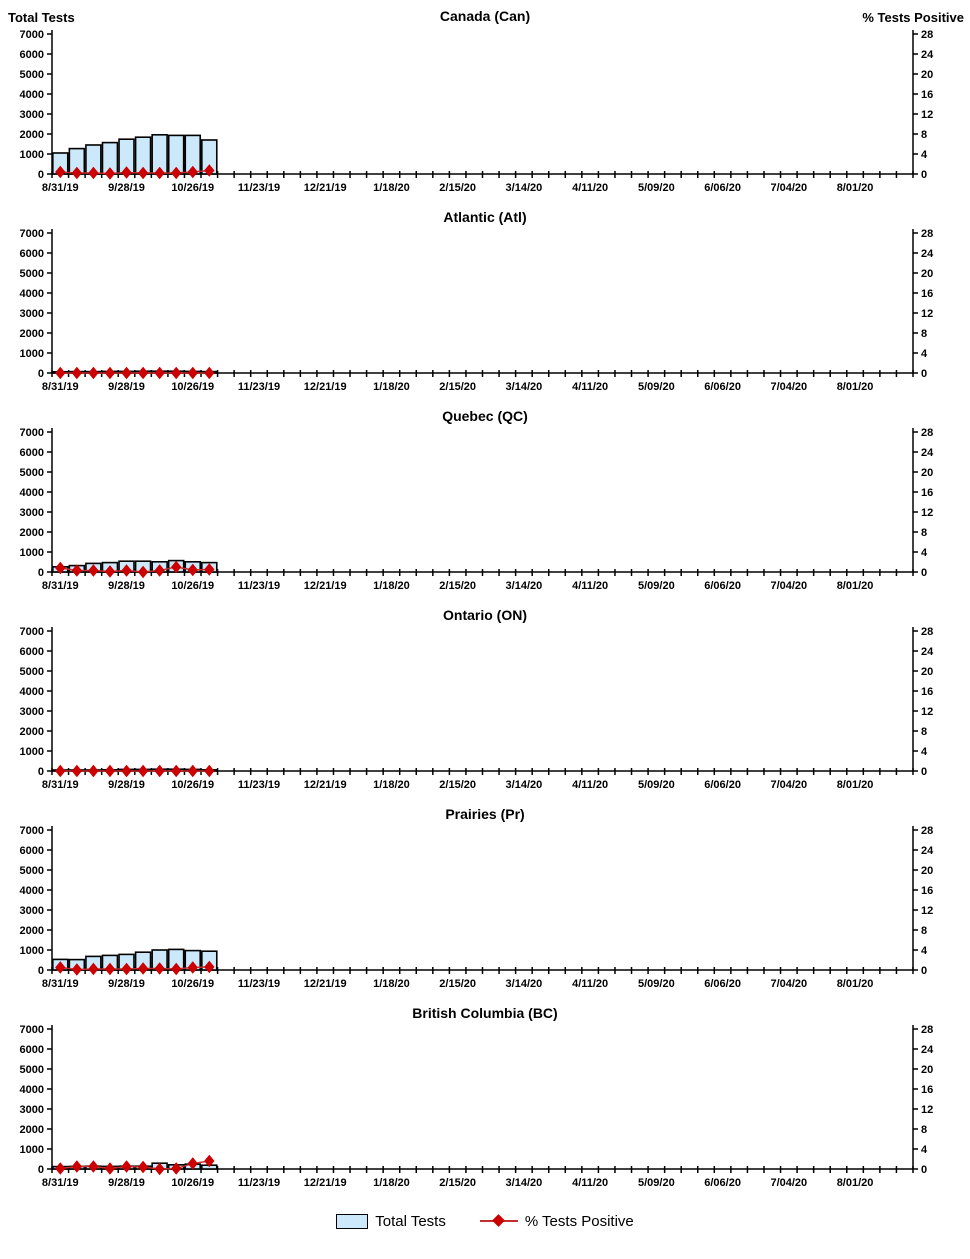  Describe the element at coordinates (579, 1221) in the screenshot. I see `legend-pct-positive-label: % Tests Positive` at that location.